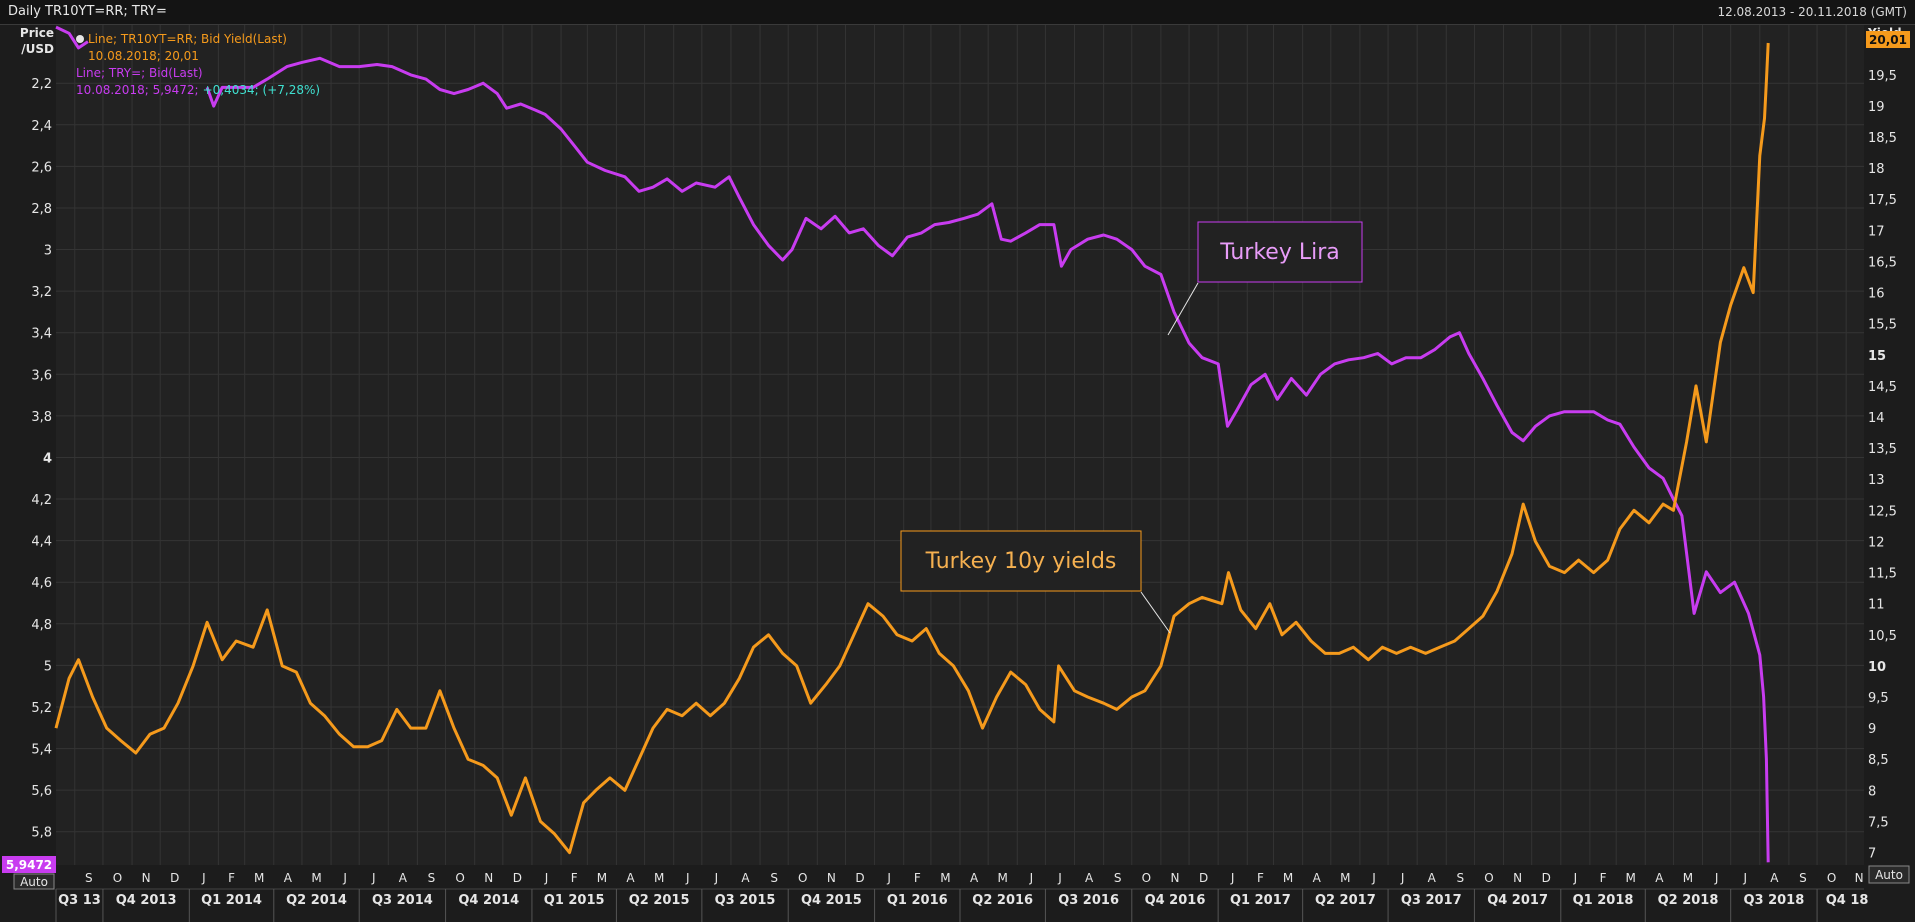 This screenshot has height=922, width=1915. Describe the element at coordinates (1882, 200) in the screenshot. I see `right-axis-tick-label: 17,5` at that location.